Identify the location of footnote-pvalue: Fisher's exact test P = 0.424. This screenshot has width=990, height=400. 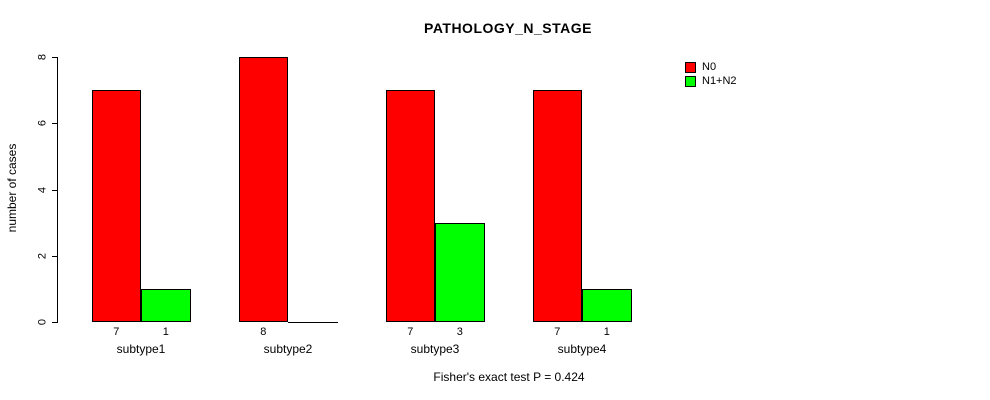
(509, 377).